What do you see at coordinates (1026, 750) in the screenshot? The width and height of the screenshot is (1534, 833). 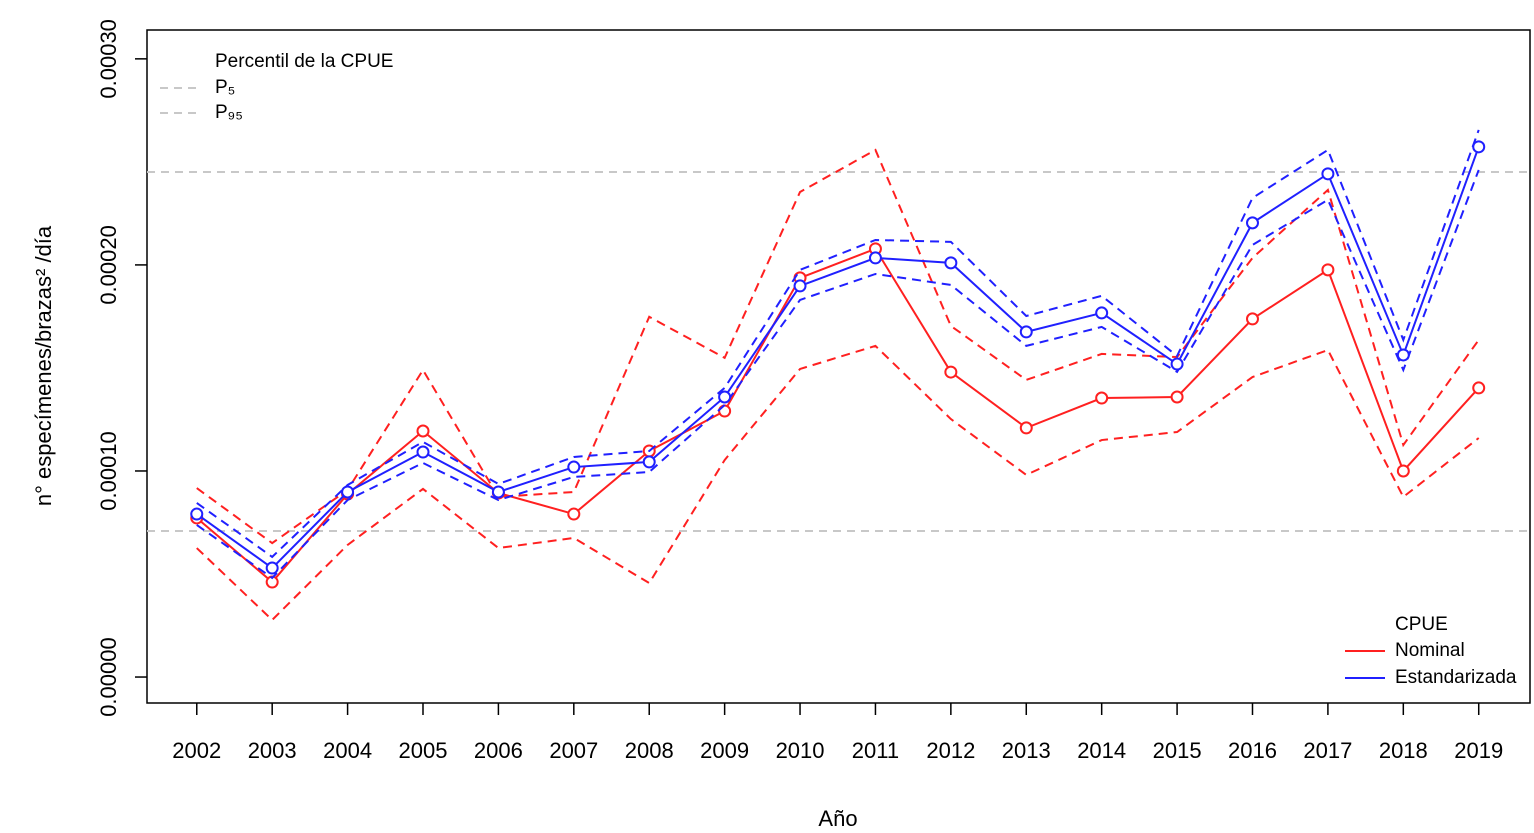 I see `x-tick-label: 2013` at bounding box center [1026, 750].